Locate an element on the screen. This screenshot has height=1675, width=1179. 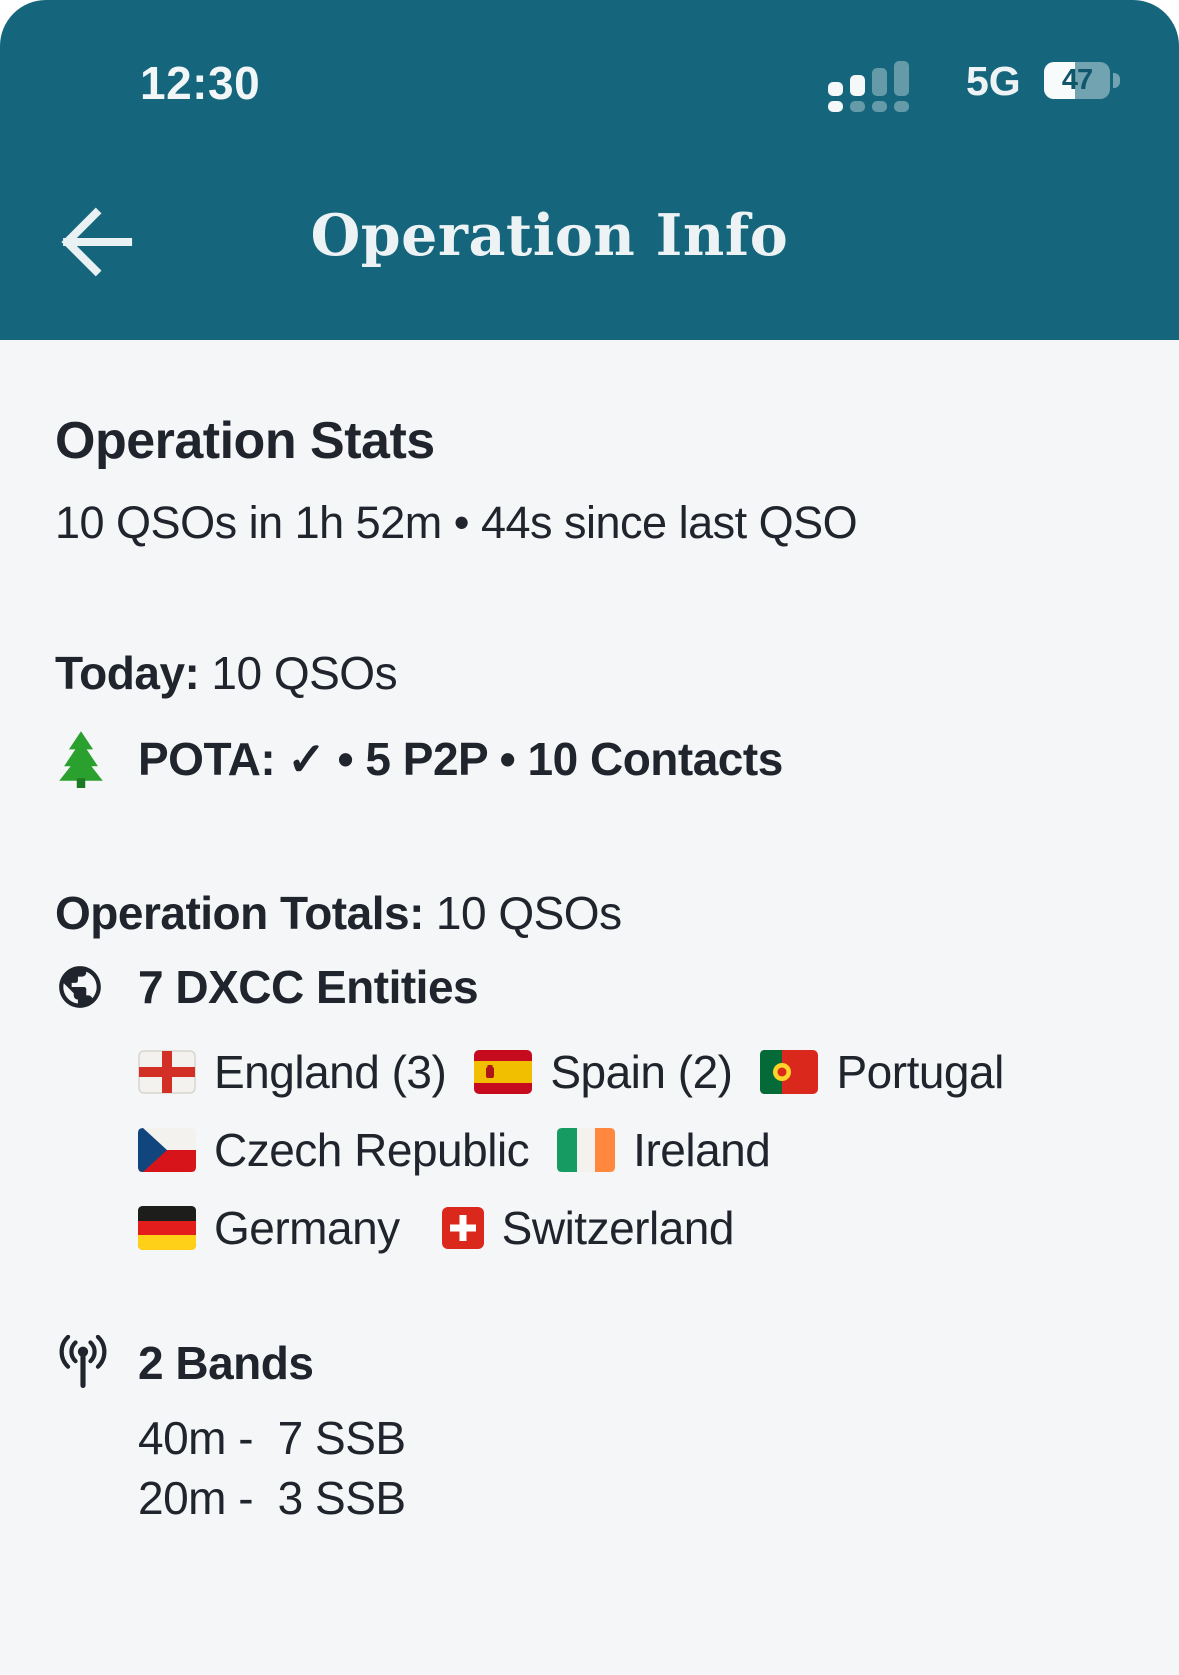
battery-cap is located at coordinates (1116, 80).